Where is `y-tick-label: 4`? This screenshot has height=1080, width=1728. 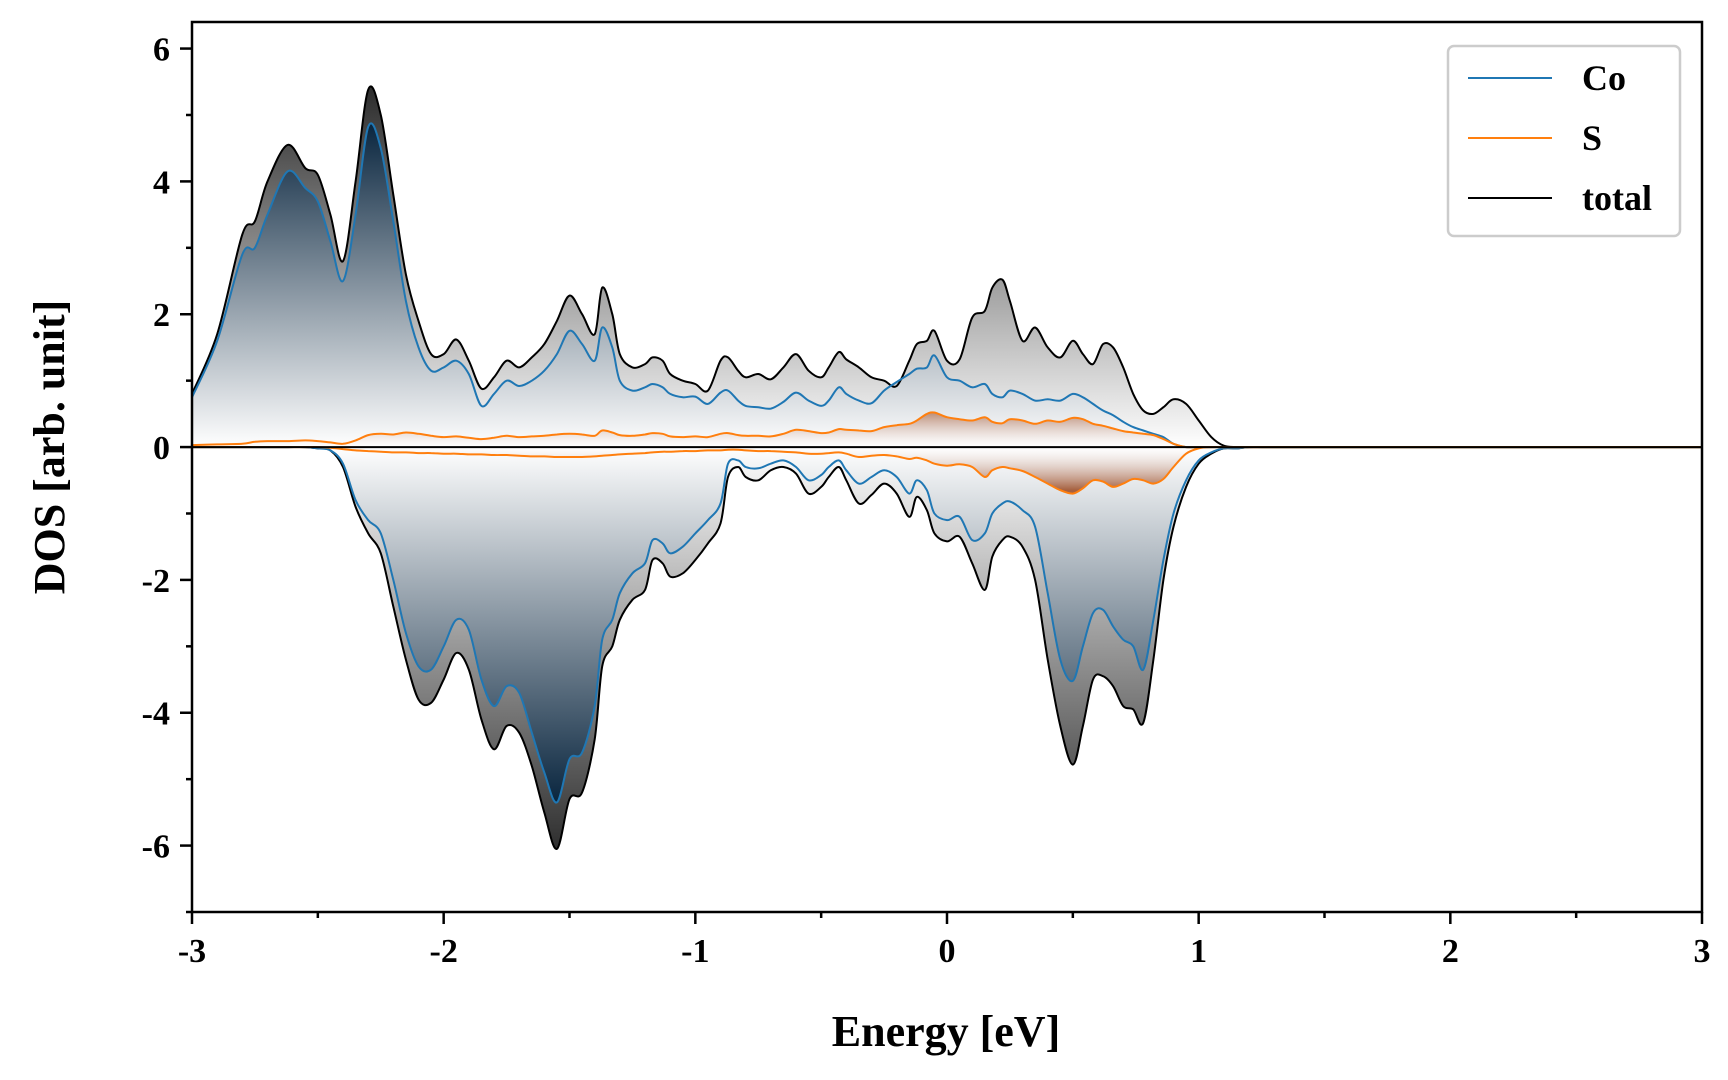
y-tick-label: 4 is located at coordinates (161, 182).